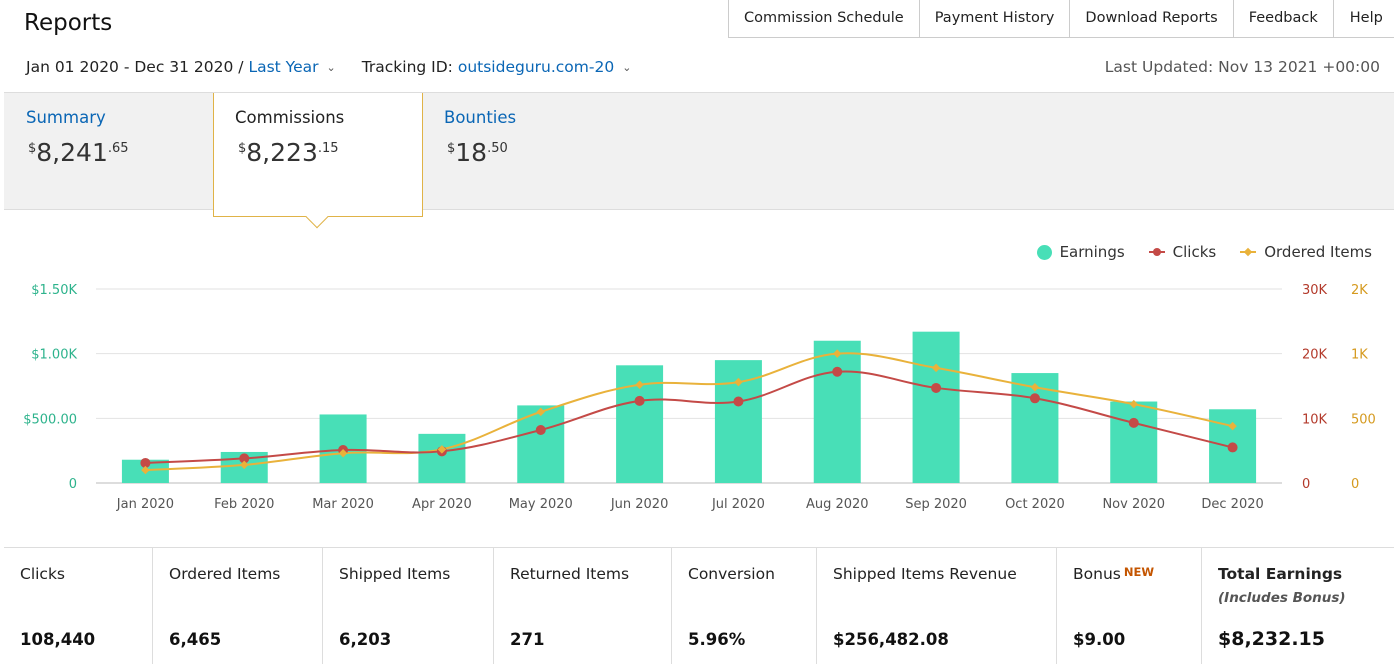 The width and height of the screenshot is (1394, 664). I want to click on legend-clicks-label: Clicks, so click(1194, 252).